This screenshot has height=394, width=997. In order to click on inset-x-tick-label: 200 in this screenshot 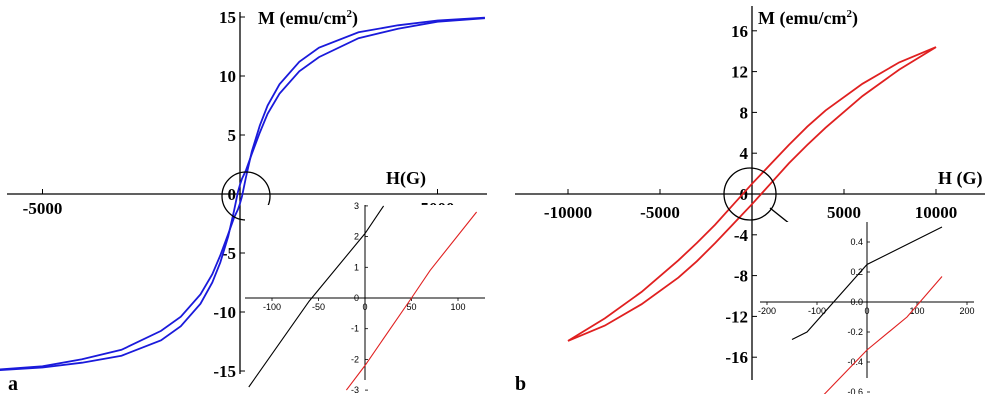, I will do `click(966, 311)`.